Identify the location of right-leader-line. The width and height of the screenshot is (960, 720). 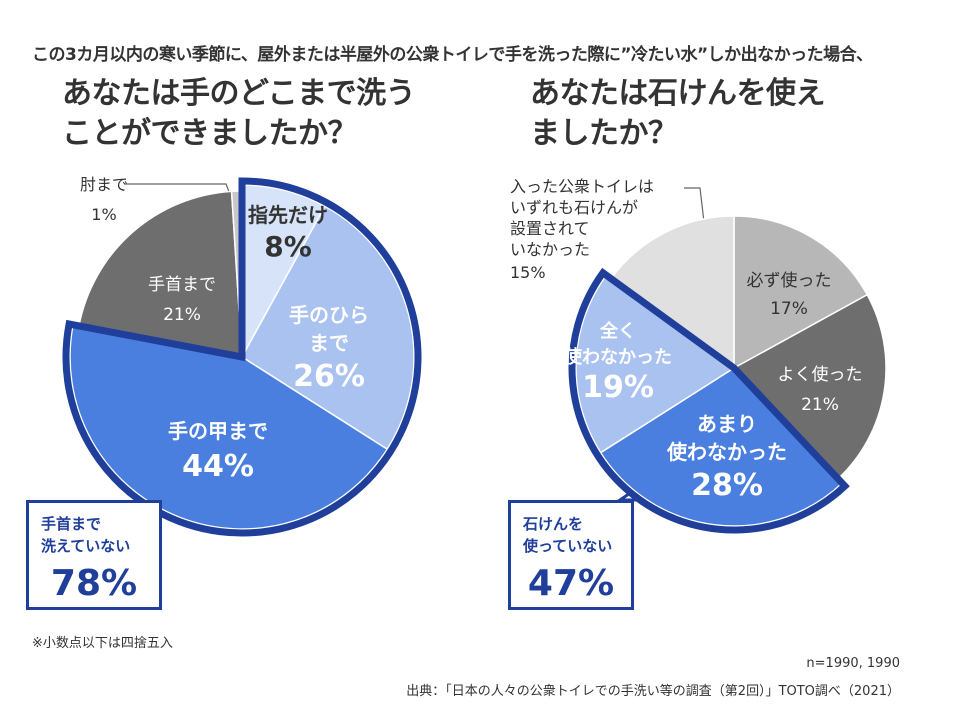
(694, 205).